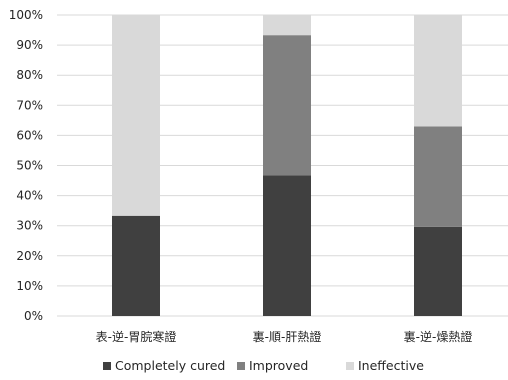 This screenshot has height=380, width=508. I want to click on y-tick-label: 0%, so click(33, 316).